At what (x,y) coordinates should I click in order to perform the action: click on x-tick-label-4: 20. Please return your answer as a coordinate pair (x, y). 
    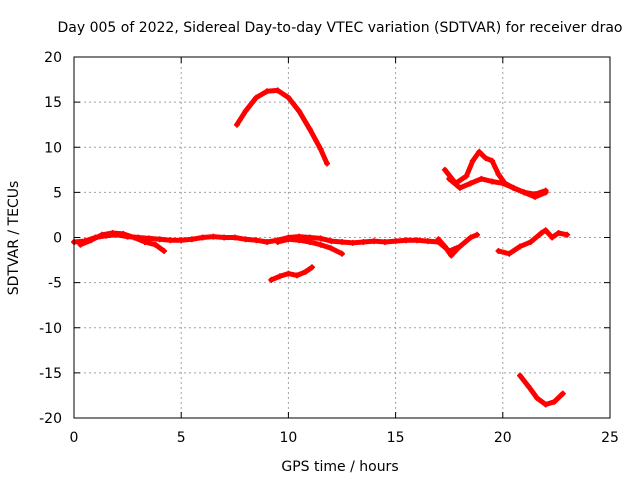
    Looking at the image, I should click on (503, 438).